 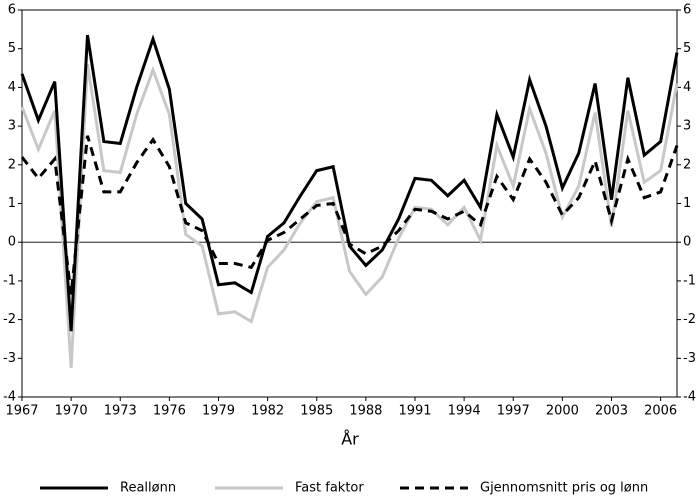 What do you see at coordinates (267, 411) in the screenshot?
I see `x-tick-label: 1982` at bounding box center [267, 411].